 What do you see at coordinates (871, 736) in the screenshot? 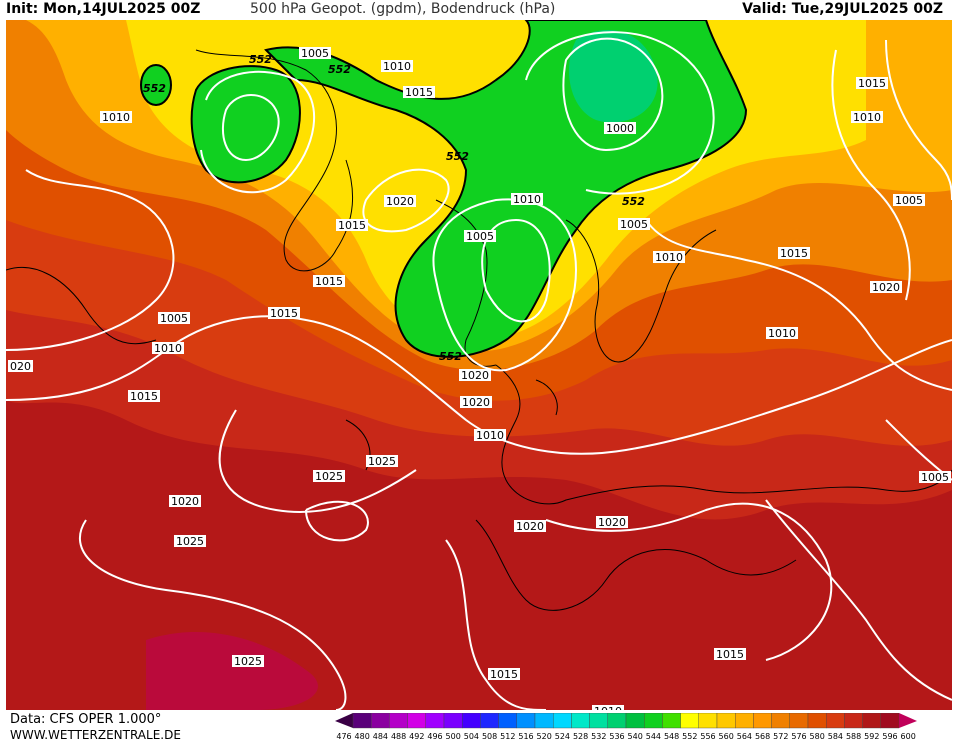
I see `legend-tick-label: 592` at bounding box center [871, 736].